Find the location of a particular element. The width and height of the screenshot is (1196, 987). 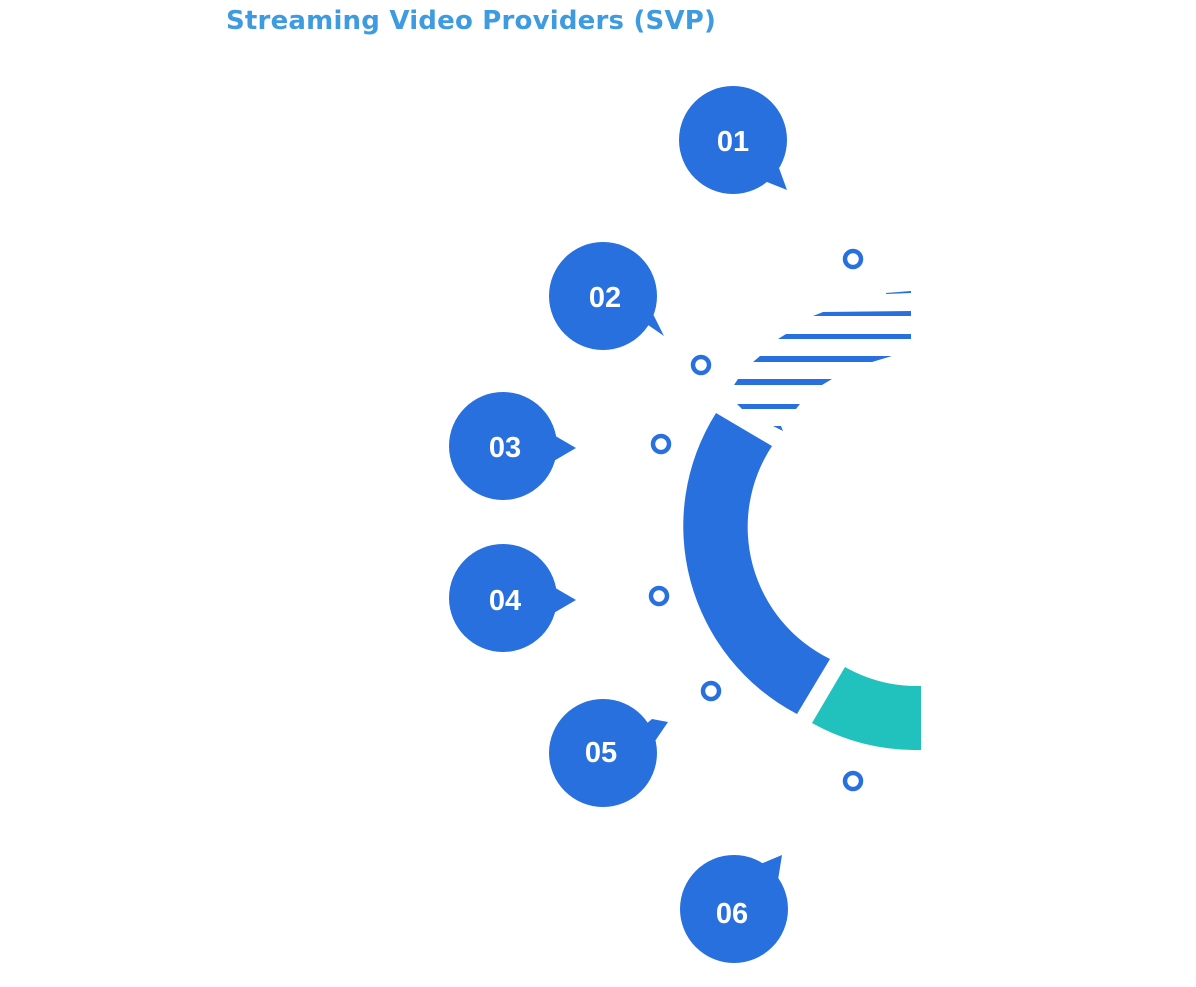

ring-segment-hatched is located at coordinates (822, 361).